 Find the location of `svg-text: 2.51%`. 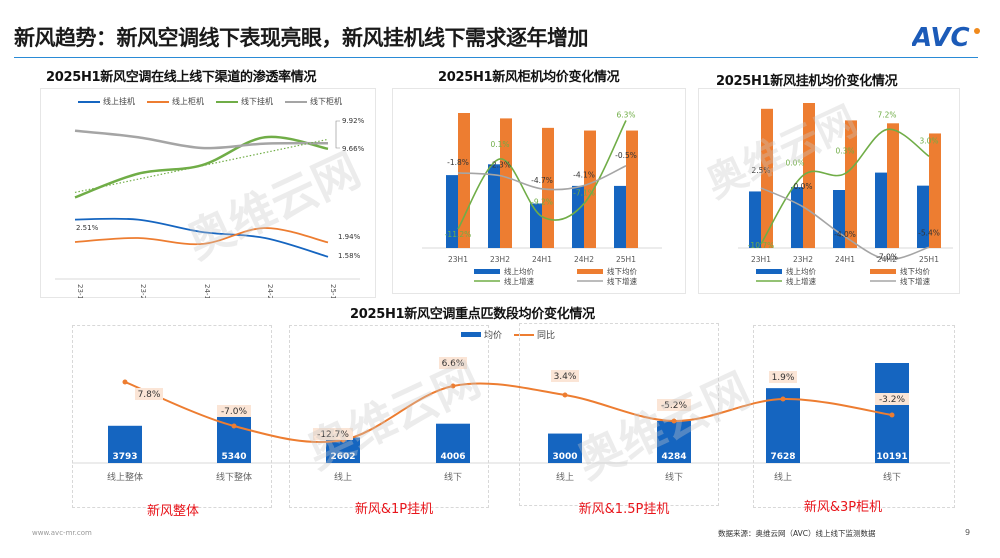

svg-text: 2.51% is located at coordinates (87, 228).